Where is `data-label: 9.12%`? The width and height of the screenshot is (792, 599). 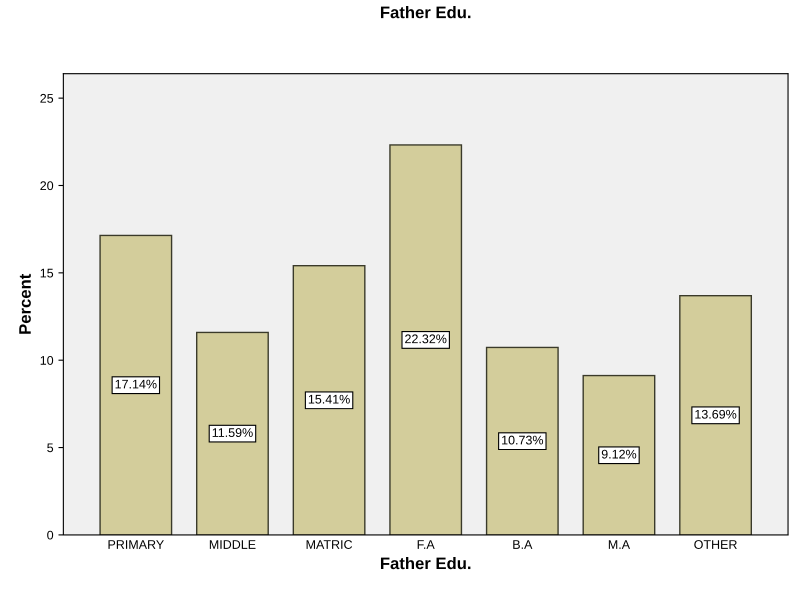 data-label: 9.12% is located at coordinates (619, 454).